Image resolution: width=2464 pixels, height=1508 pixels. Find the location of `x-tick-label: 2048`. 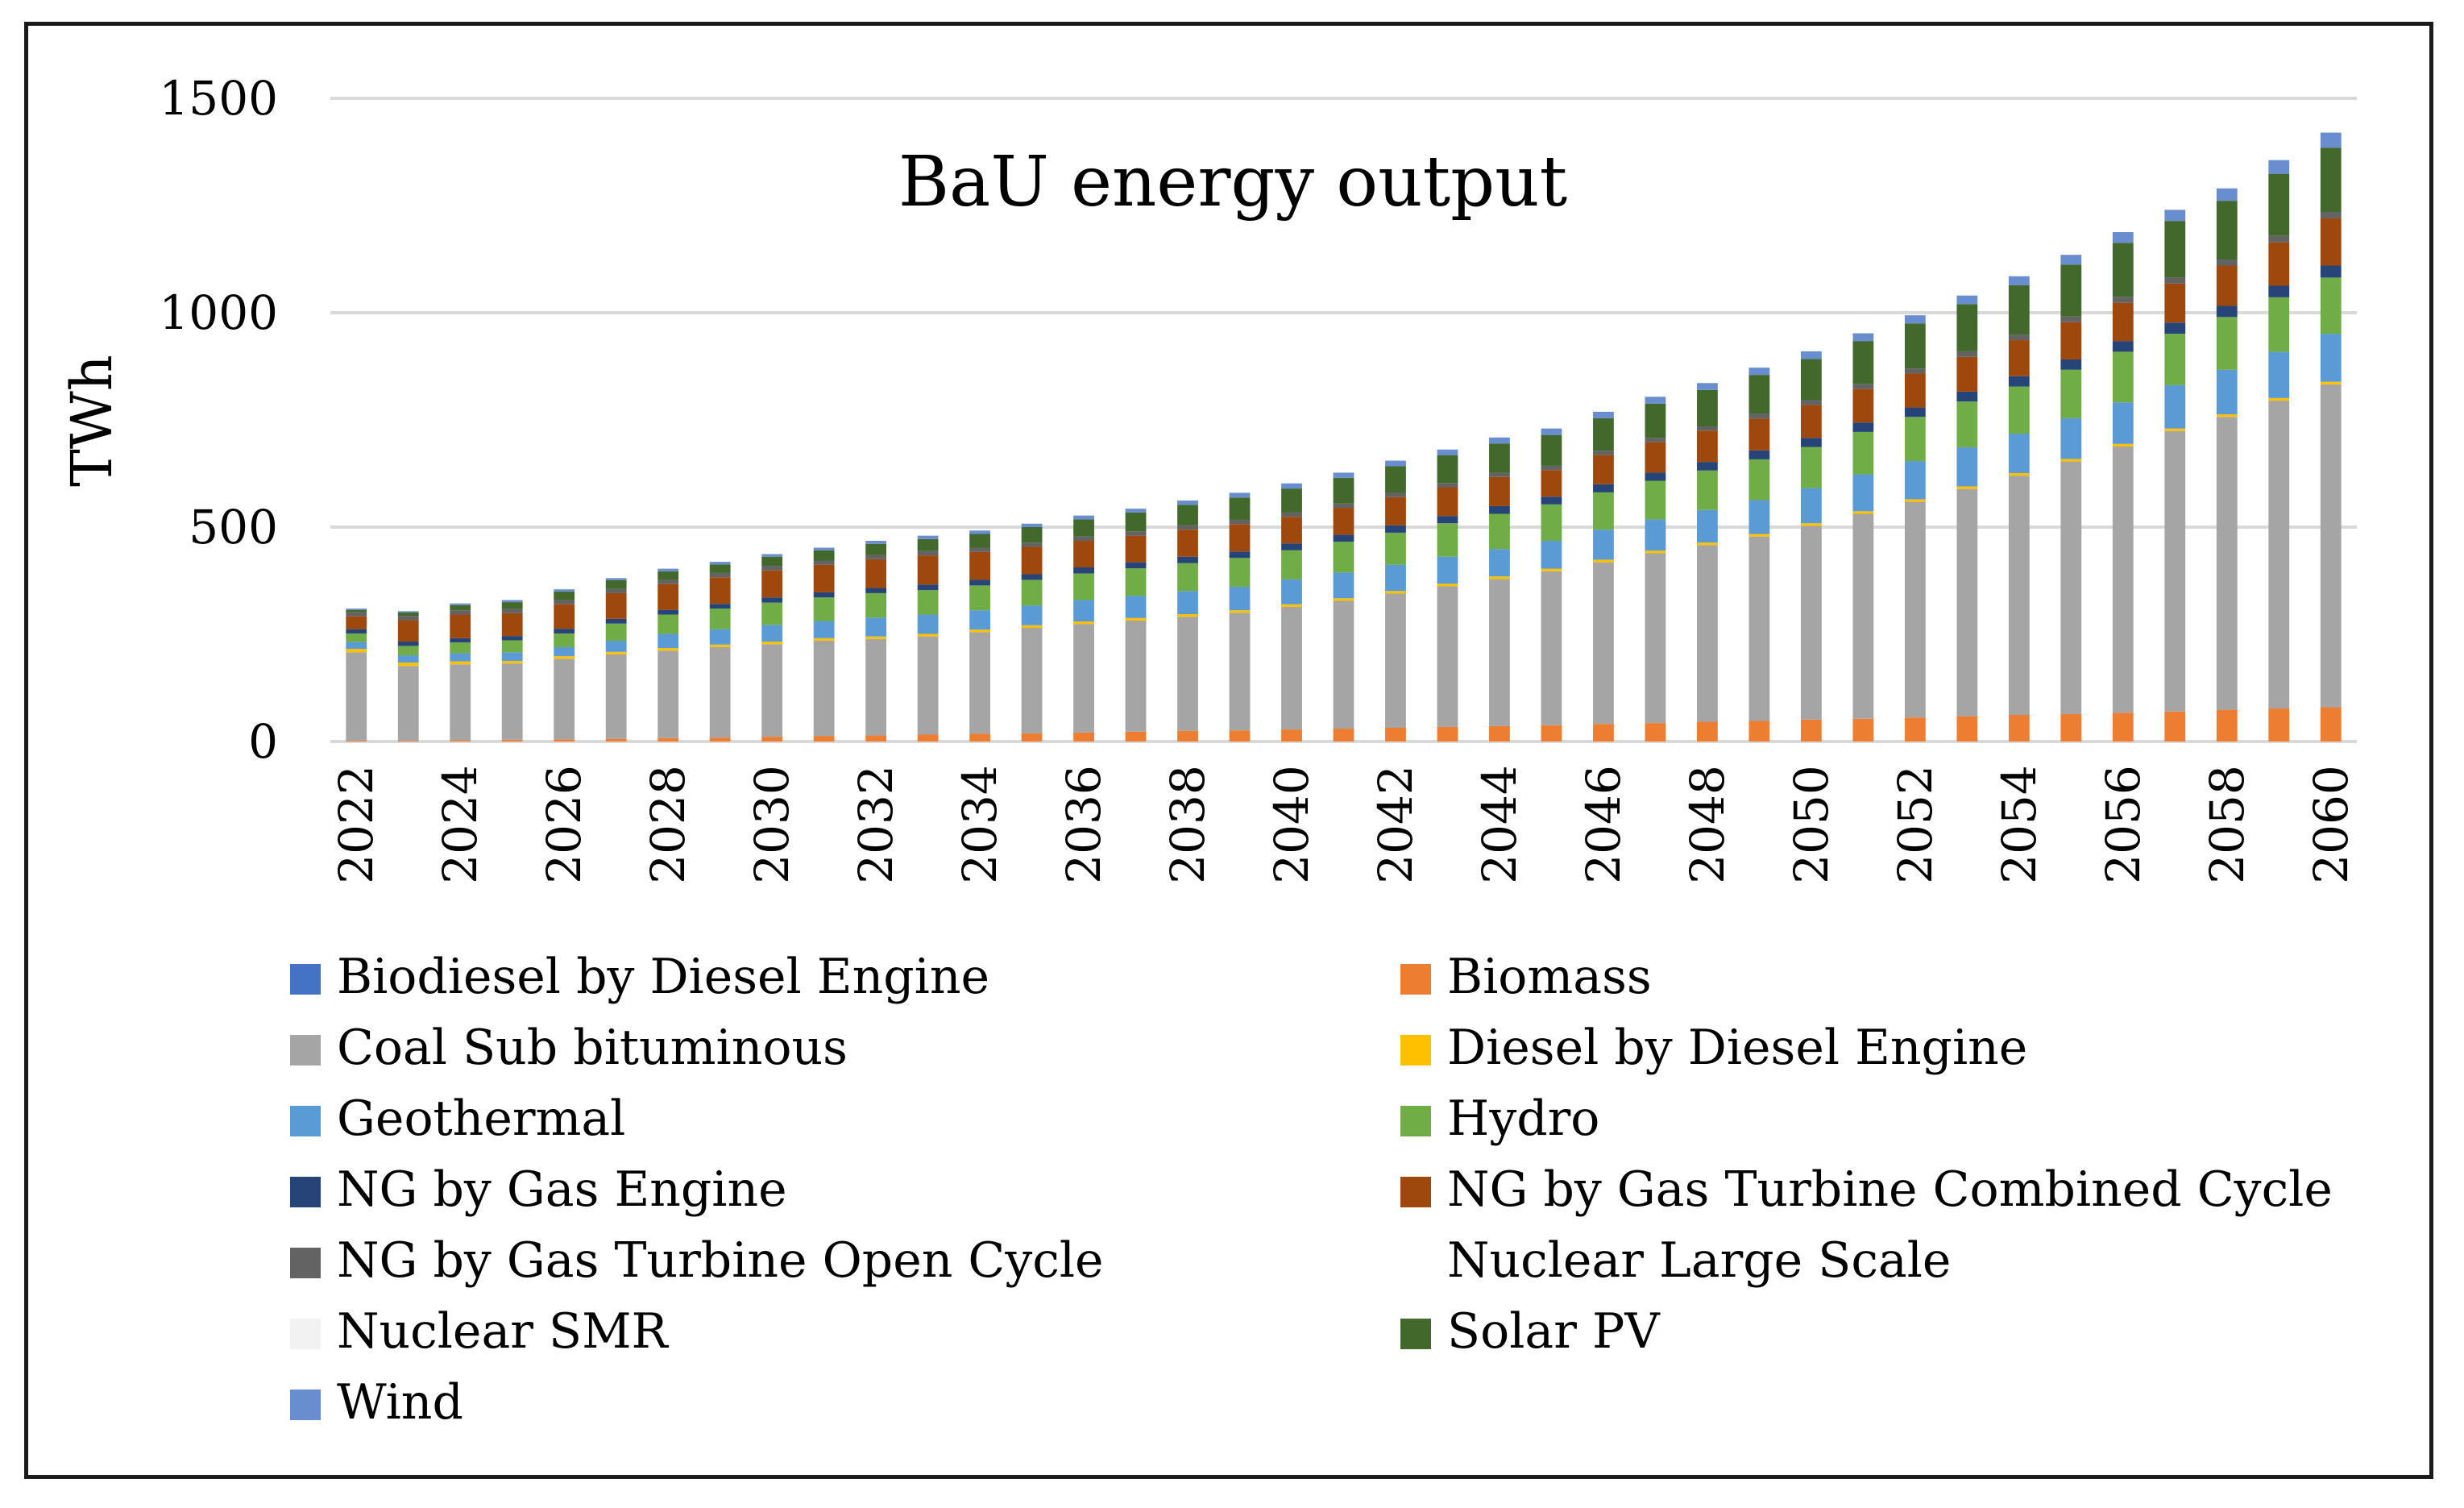

x-tick-label: 2048 is located at coordinates (1707, 825).